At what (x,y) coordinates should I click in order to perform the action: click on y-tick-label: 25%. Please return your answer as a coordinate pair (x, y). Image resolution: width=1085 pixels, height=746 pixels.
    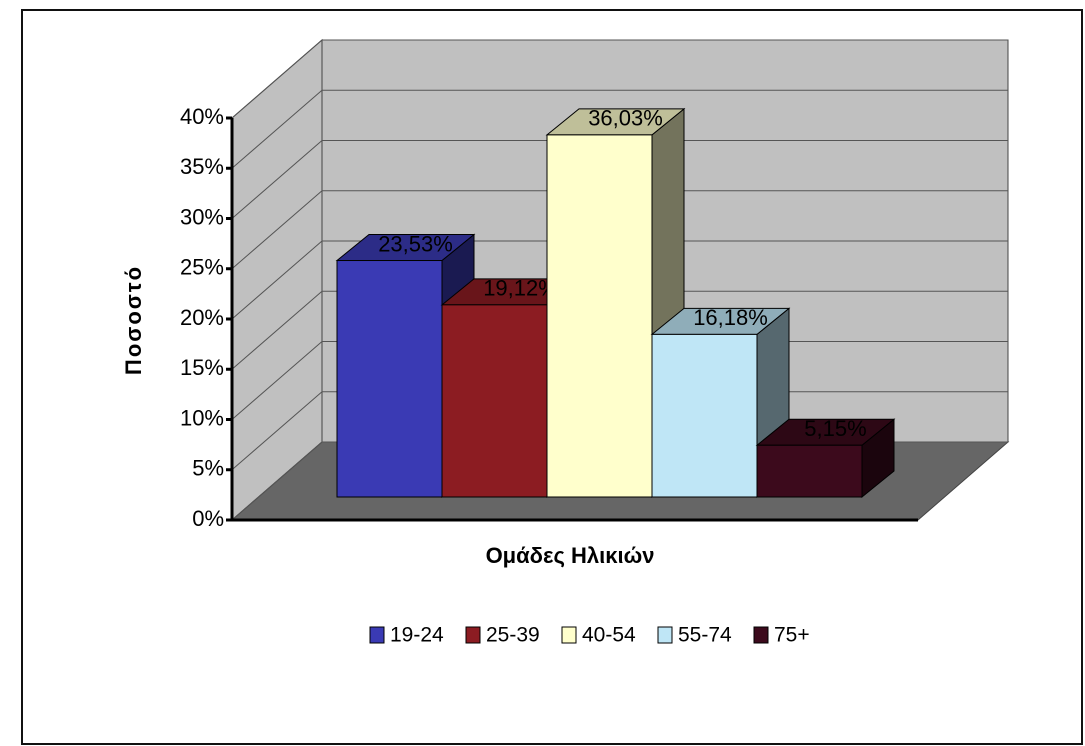
    Looking at the image, I should click on (202, 267).